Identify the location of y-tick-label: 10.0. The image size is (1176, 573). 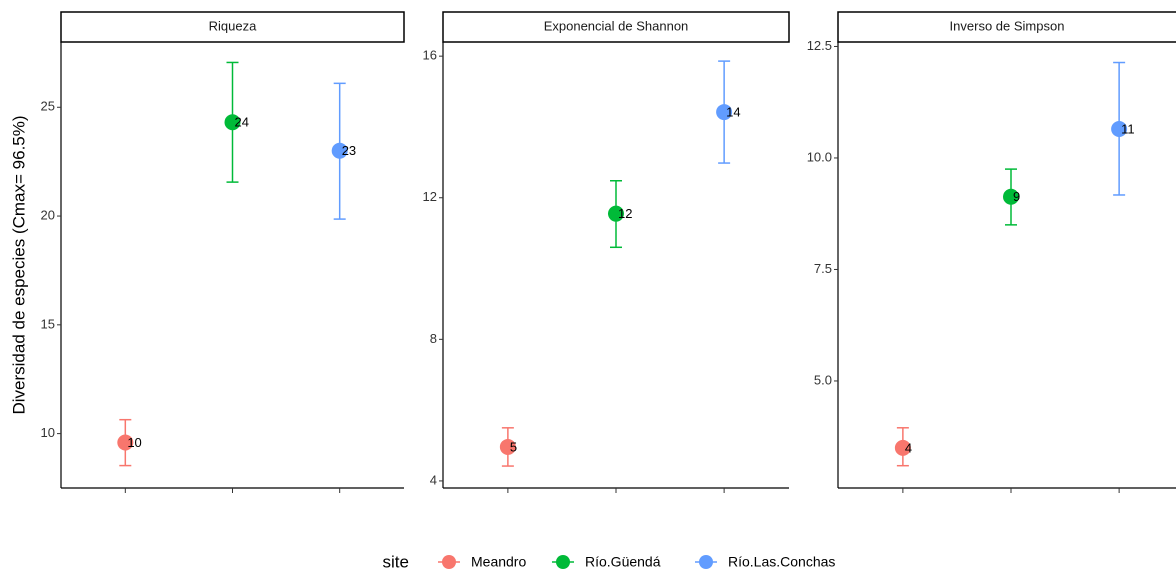
(819, 156).